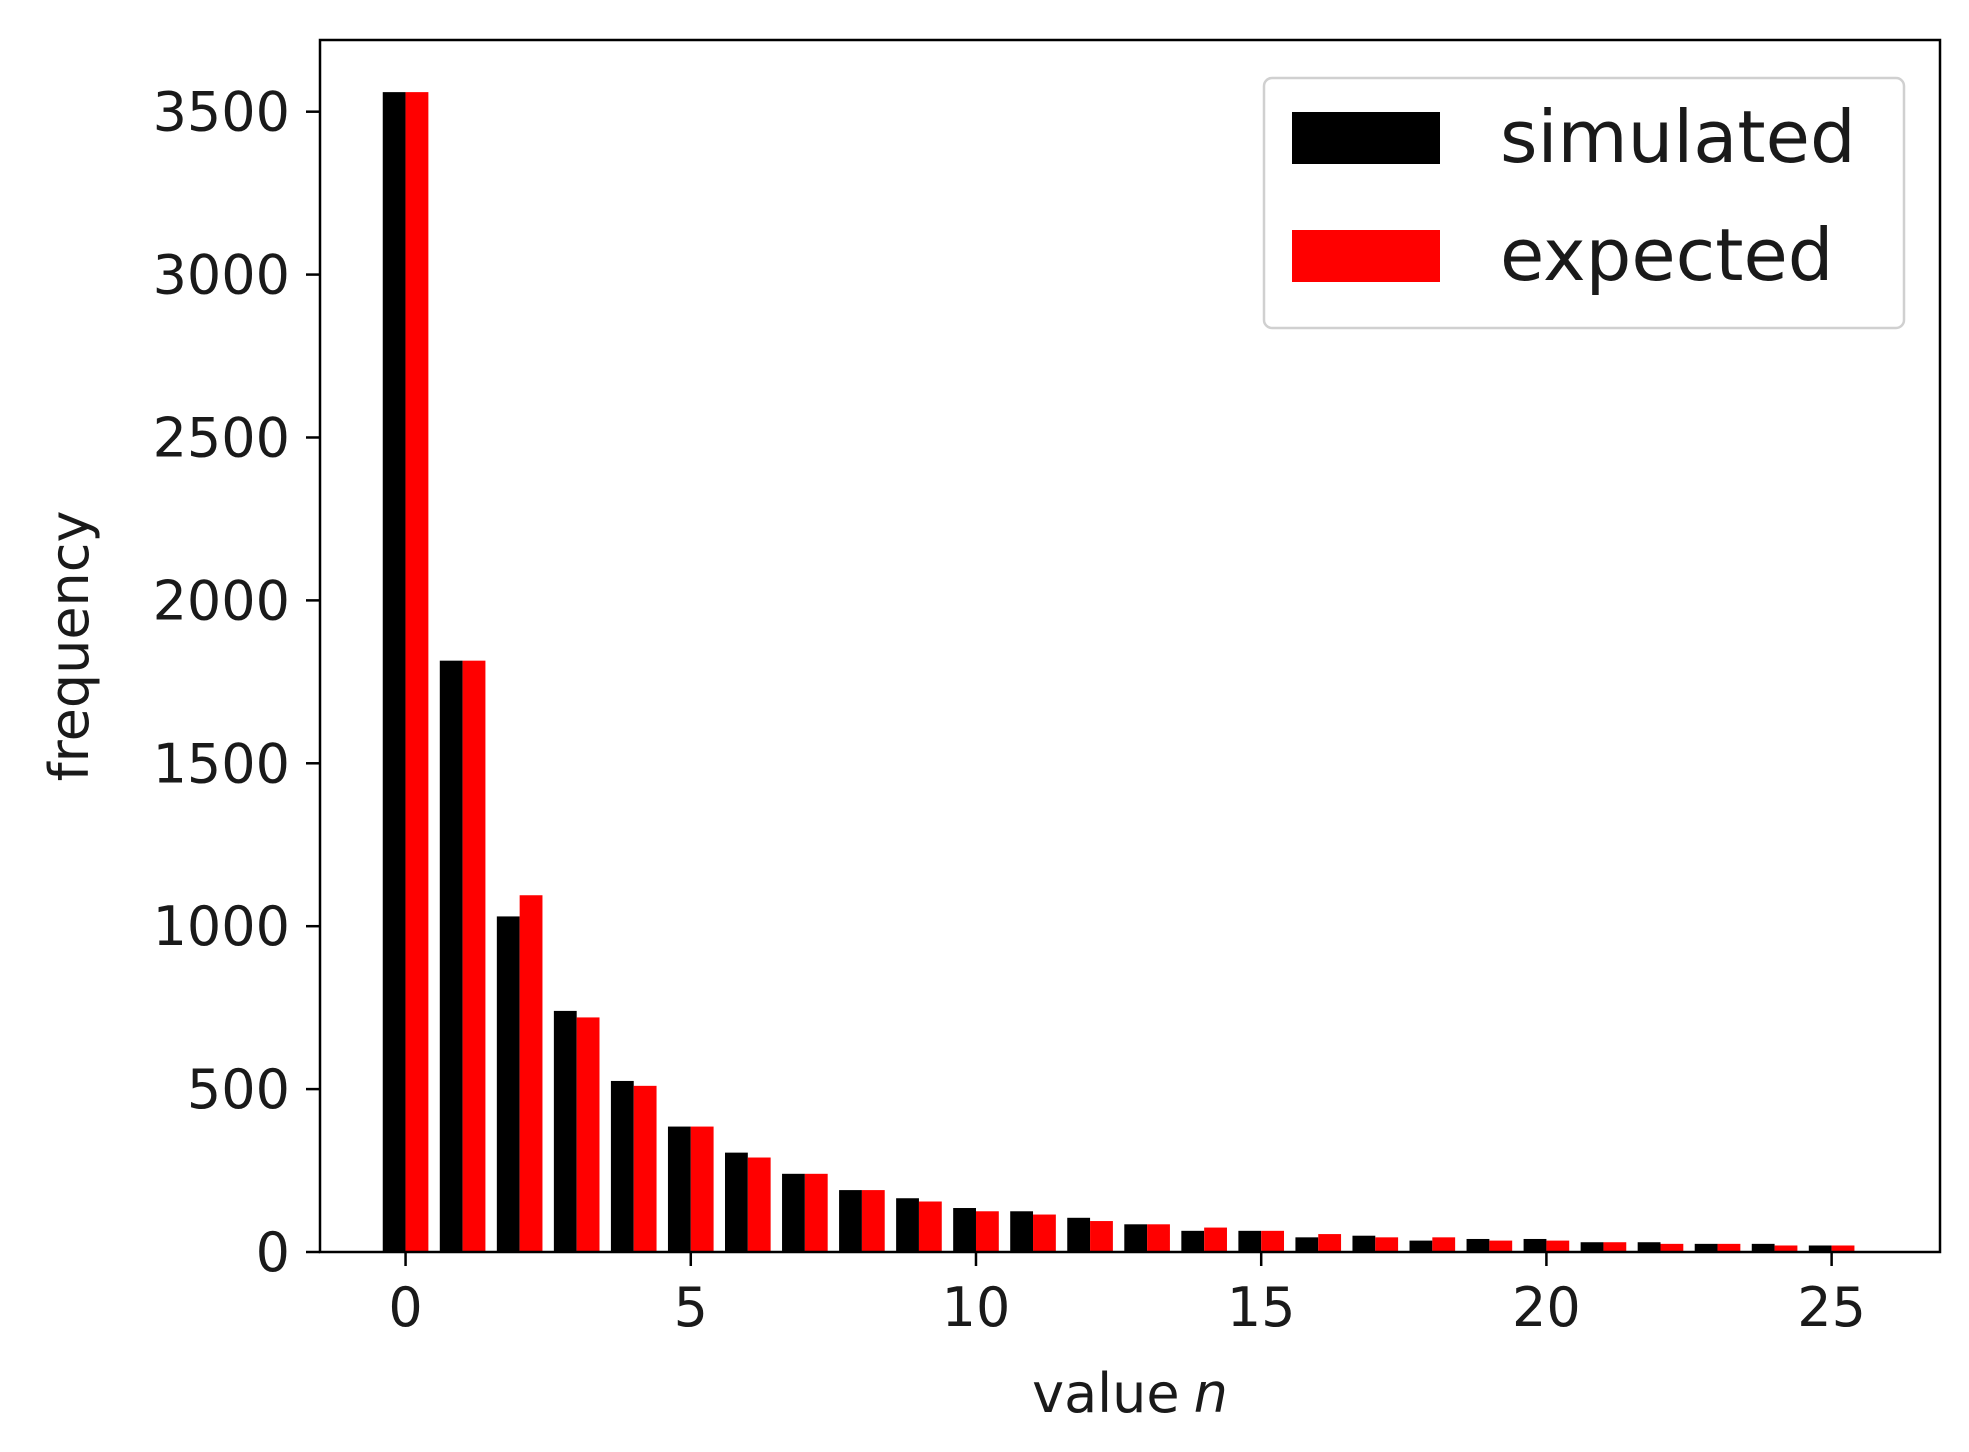 This screenshot has width=1969, height=1452. What do you see at coordinates (1584, 203) in the screenshot?
I see `legend: simulated expected` at bounding box center [1584, 203].